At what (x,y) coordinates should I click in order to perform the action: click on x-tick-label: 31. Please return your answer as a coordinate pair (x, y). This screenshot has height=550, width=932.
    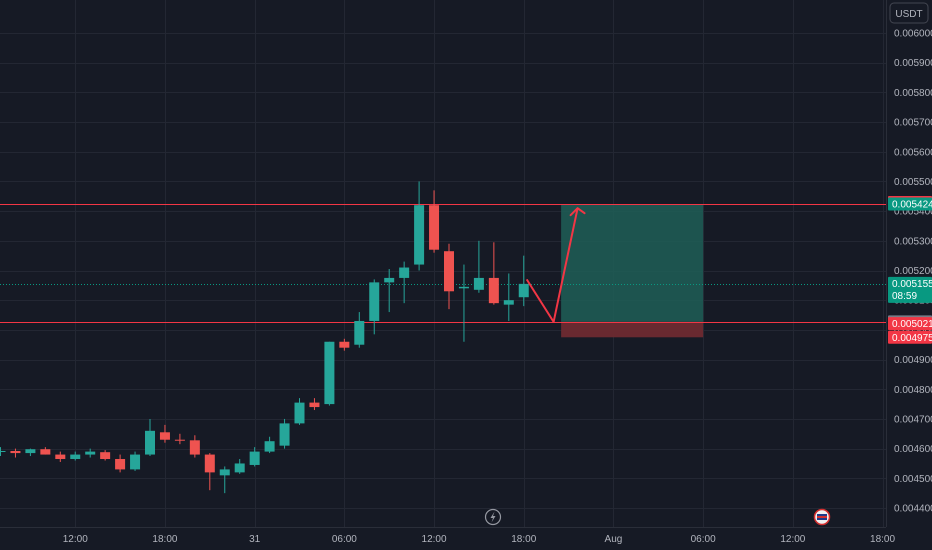
    Looking at the image, I should click on (255, 539).